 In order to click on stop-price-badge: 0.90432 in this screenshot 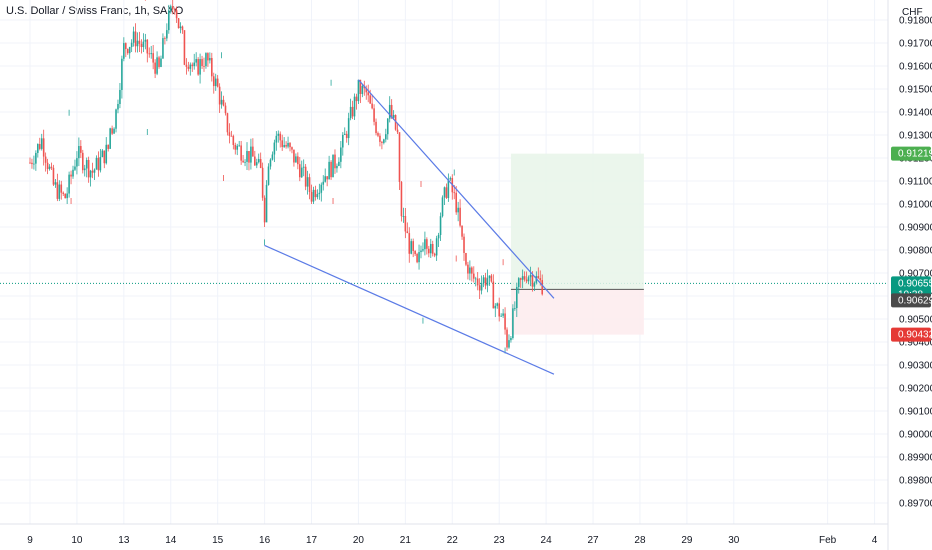, I will do `click(911, 334)`.